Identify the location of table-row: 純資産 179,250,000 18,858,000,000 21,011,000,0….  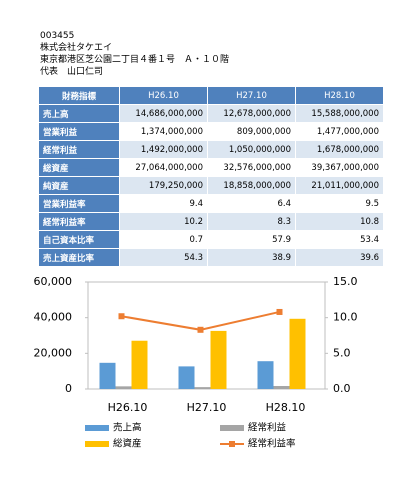
(211, 185).